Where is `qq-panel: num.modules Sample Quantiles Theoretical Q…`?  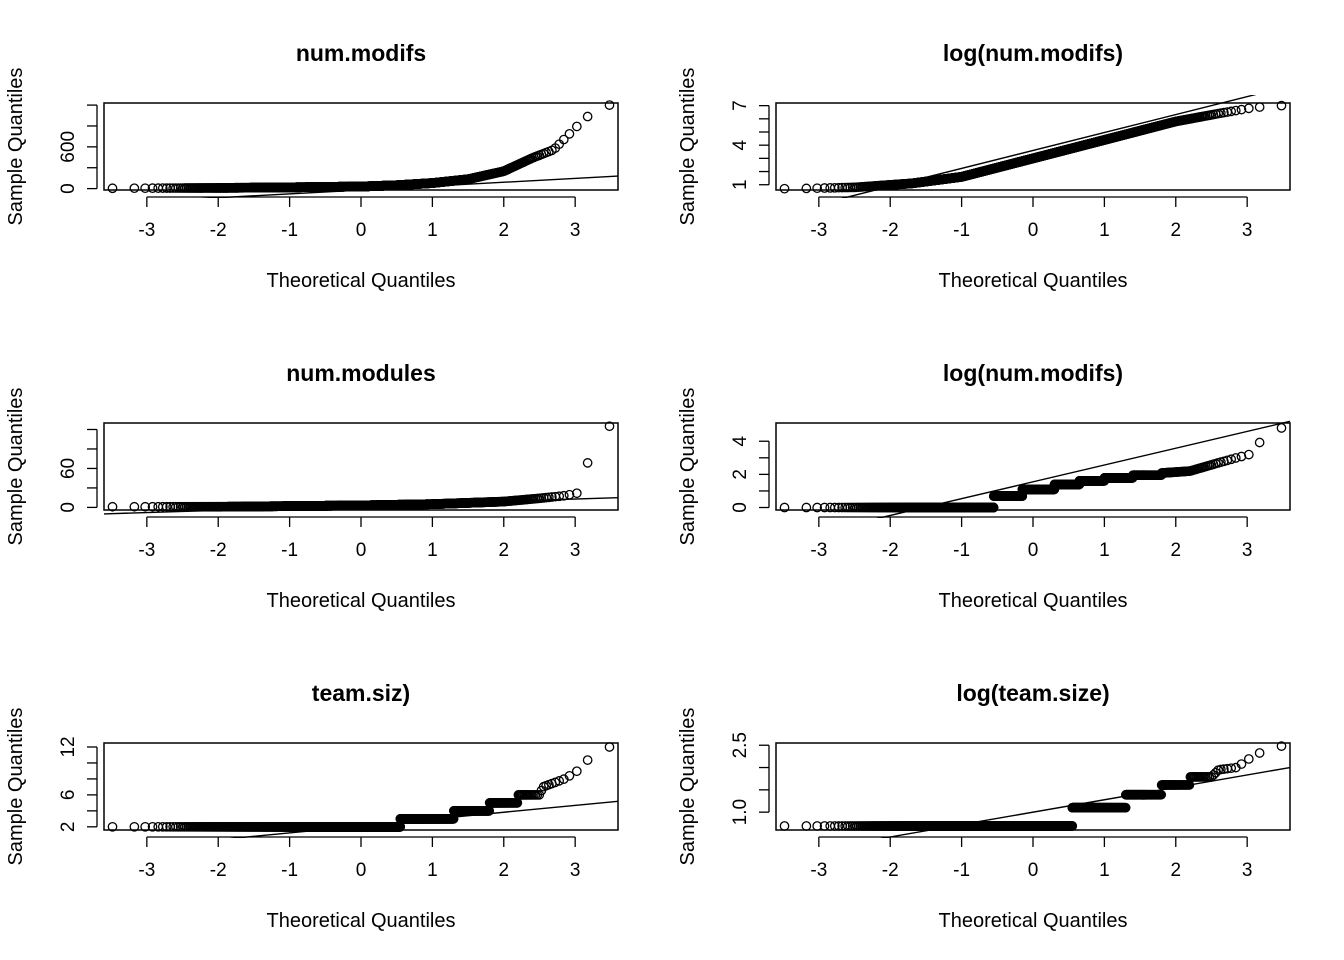 qq-panel: num.modules Sample Quantiles Theoretical Q… is located at coordinates (312, 486).